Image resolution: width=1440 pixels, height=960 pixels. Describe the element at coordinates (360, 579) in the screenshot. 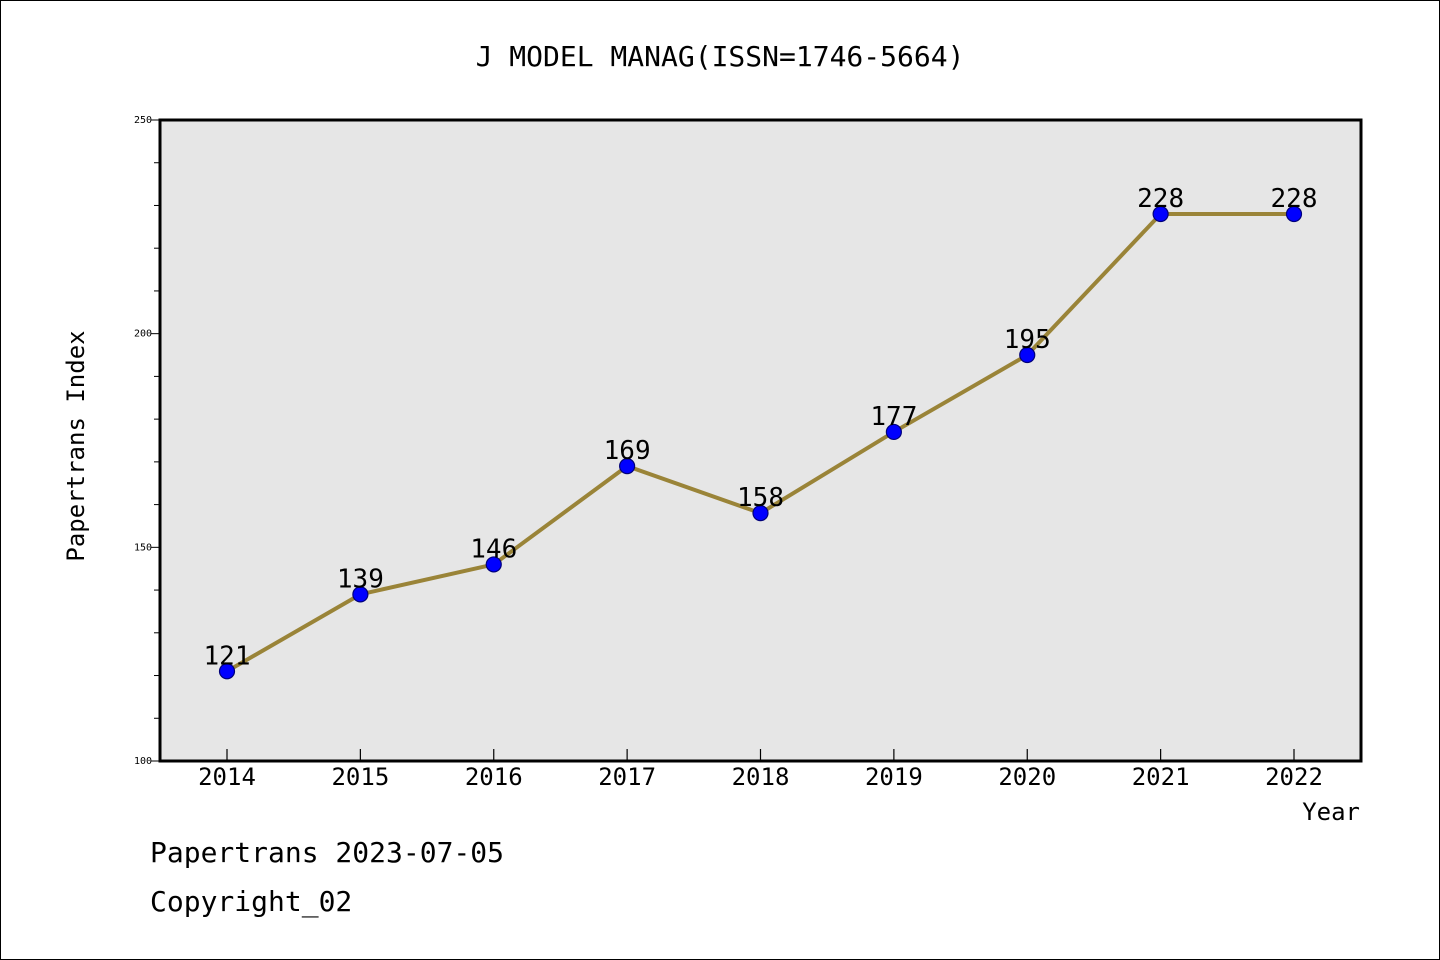

I see `data-label: 139` at that location.